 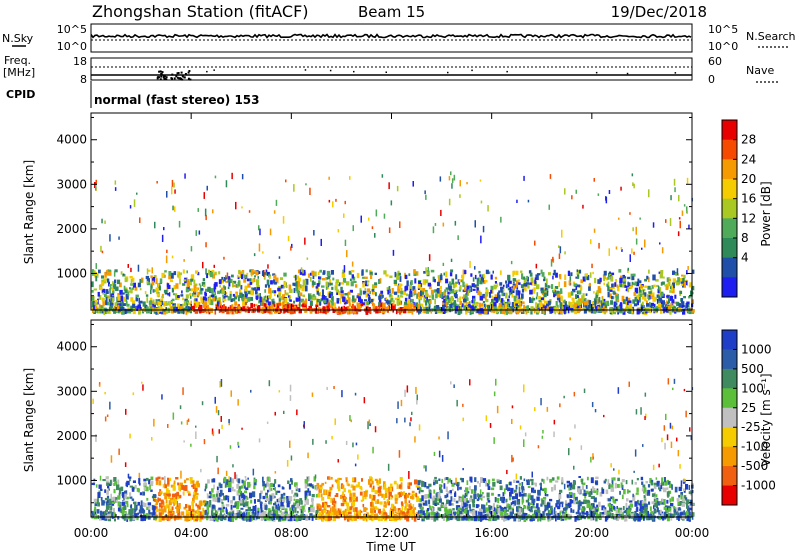 I want to click on colorbar-tick-label: 4, so click(x=745, y=258).